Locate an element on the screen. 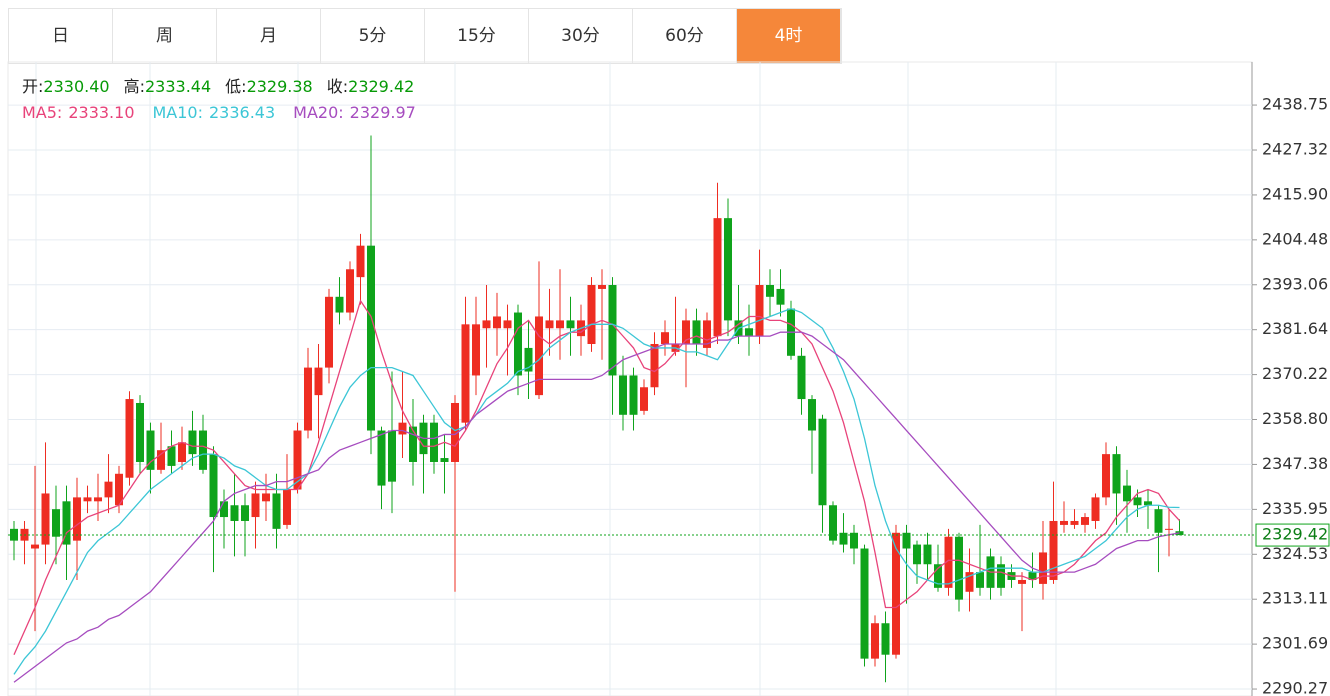 The height and width of the screenshot is (696, 1330). info-value: 2333.44 is located at coordinates (178, 86).